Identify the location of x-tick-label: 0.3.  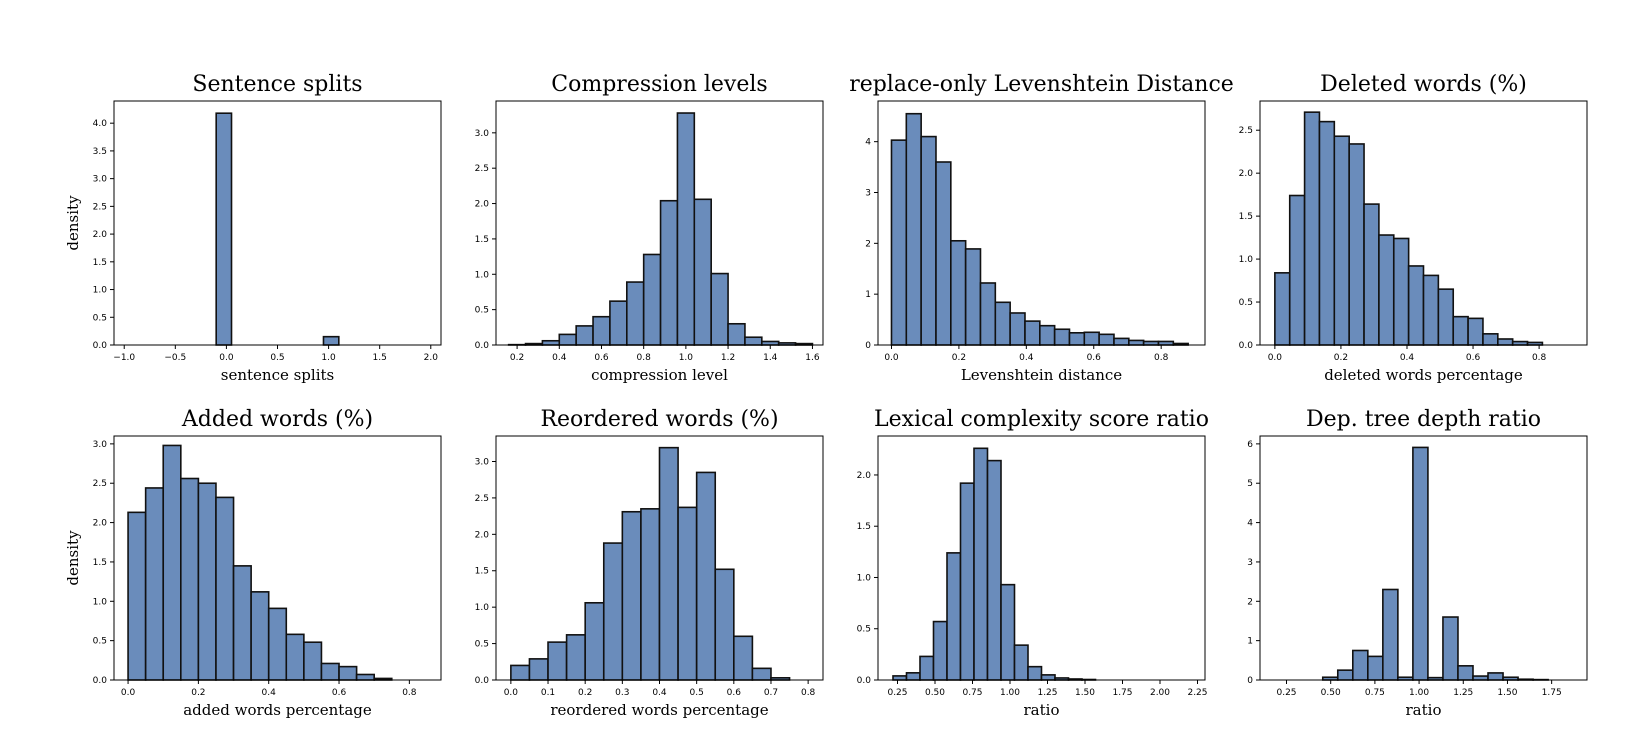
(622, 693).